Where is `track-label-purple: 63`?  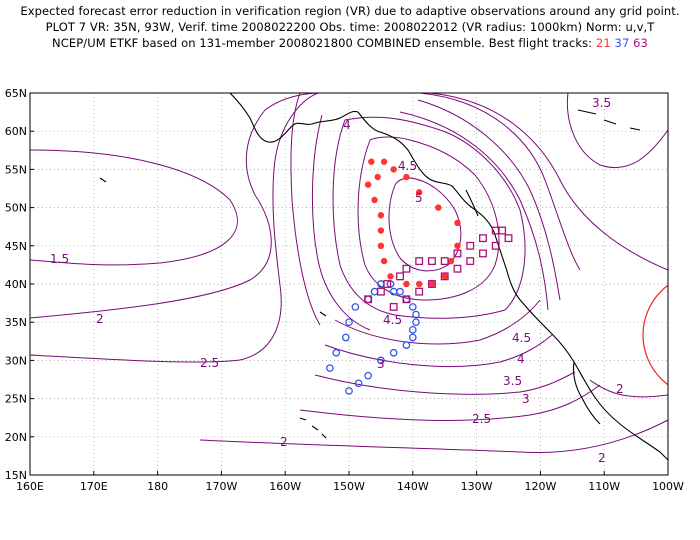
track-label-purple: 63 is located at coordinates (640, 43).